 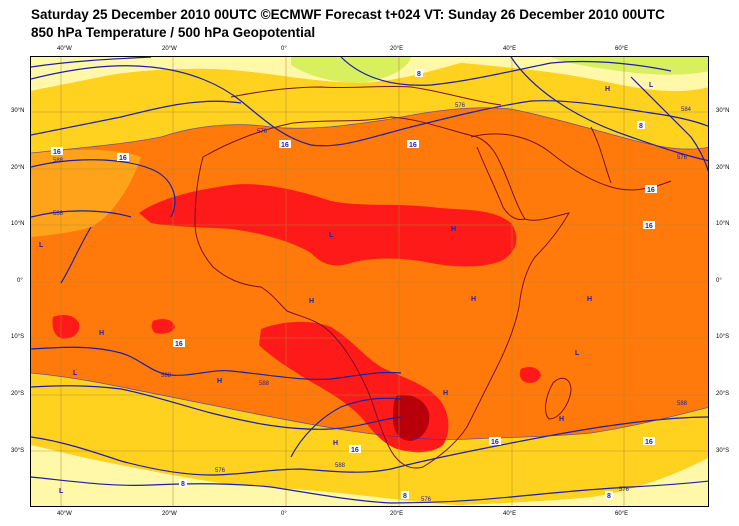 I want to click on lon-tick-bottom: 0°, so click(x=284, y=514).